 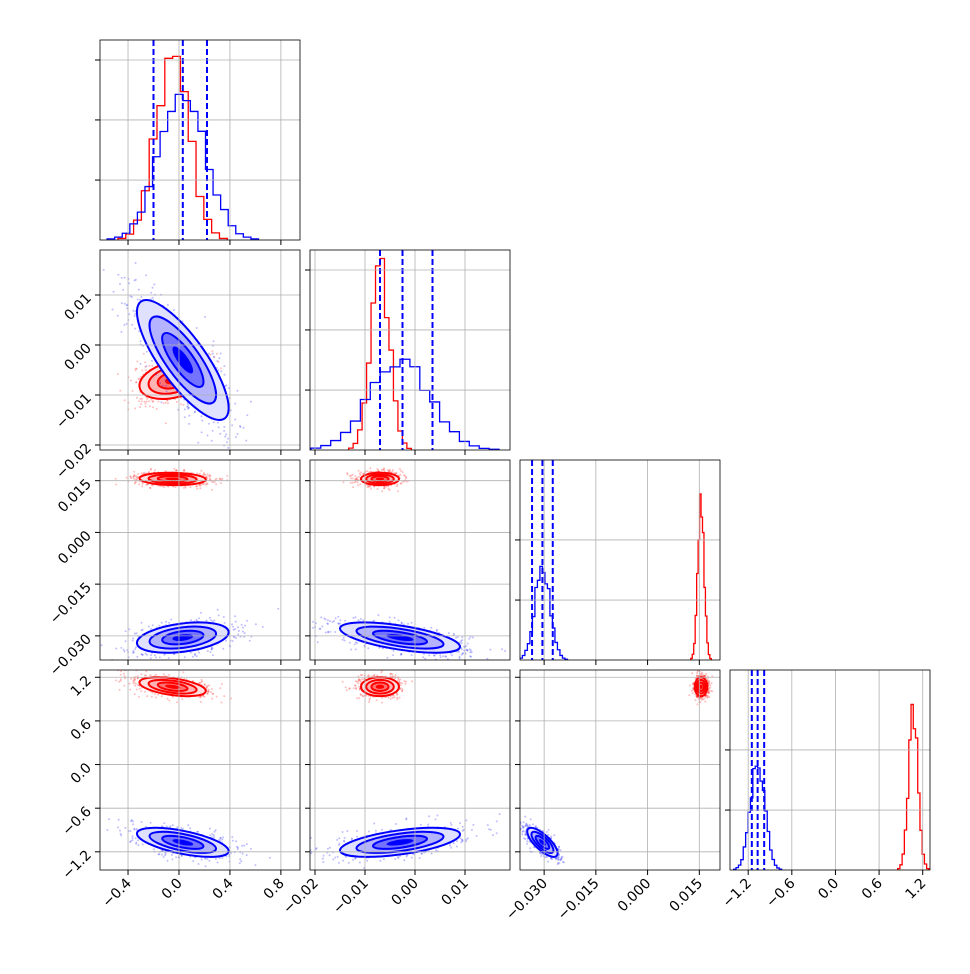 What do you see at coordinates (74, 412) in the screenshot?
I see `y-tick-label: −0.01` at bounding box center [74, 412].